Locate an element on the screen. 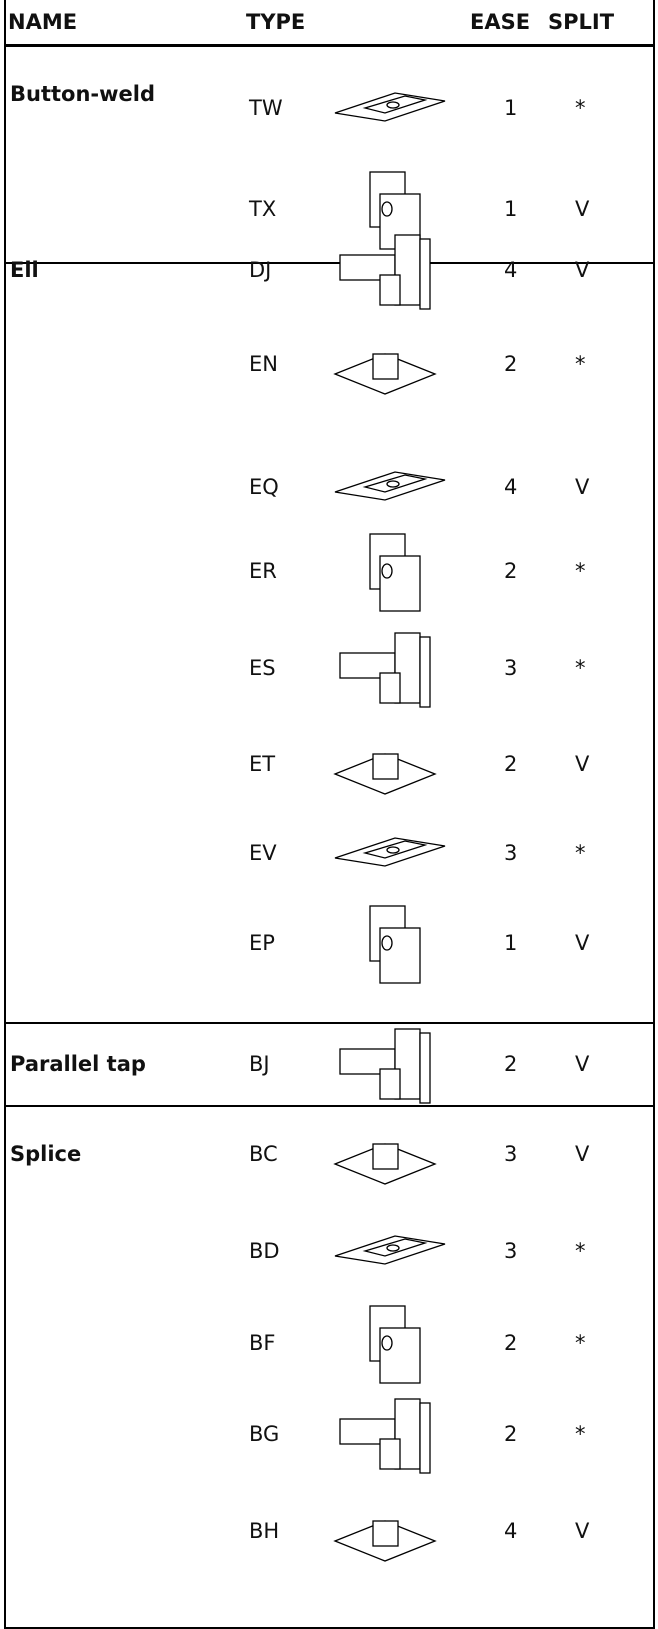 The image size is (658, 1629). part-type: BG is located at coordinates (264, 1434).